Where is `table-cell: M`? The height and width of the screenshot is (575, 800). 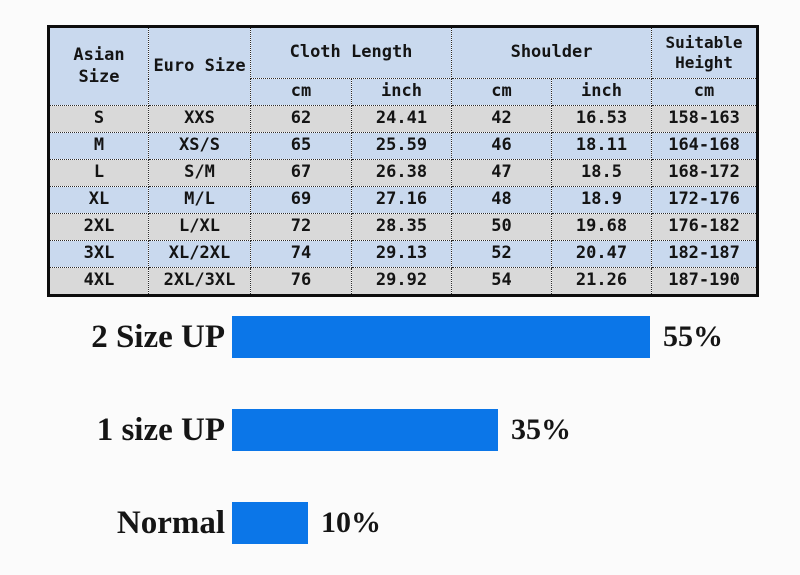
table-cell: M is located at coordinates (98, 146).